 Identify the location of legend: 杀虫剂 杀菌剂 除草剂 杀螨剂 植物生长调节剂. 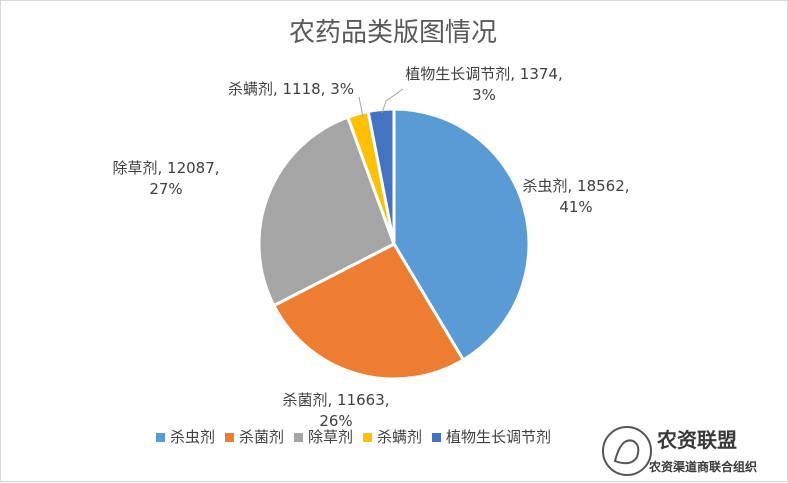
(353, 437).